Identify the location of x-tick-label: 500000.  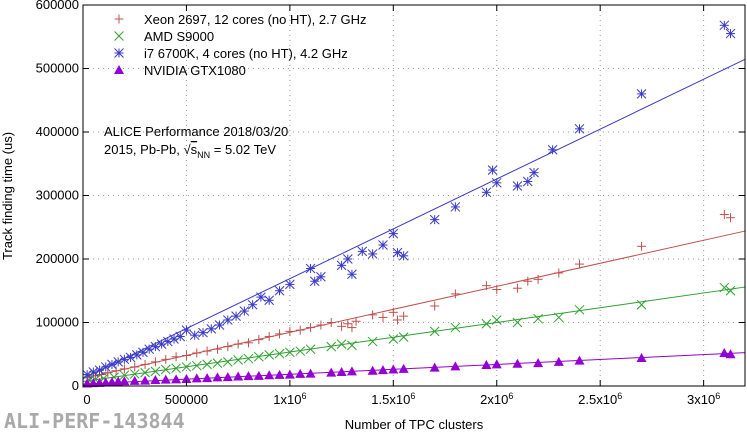
(186, 399).